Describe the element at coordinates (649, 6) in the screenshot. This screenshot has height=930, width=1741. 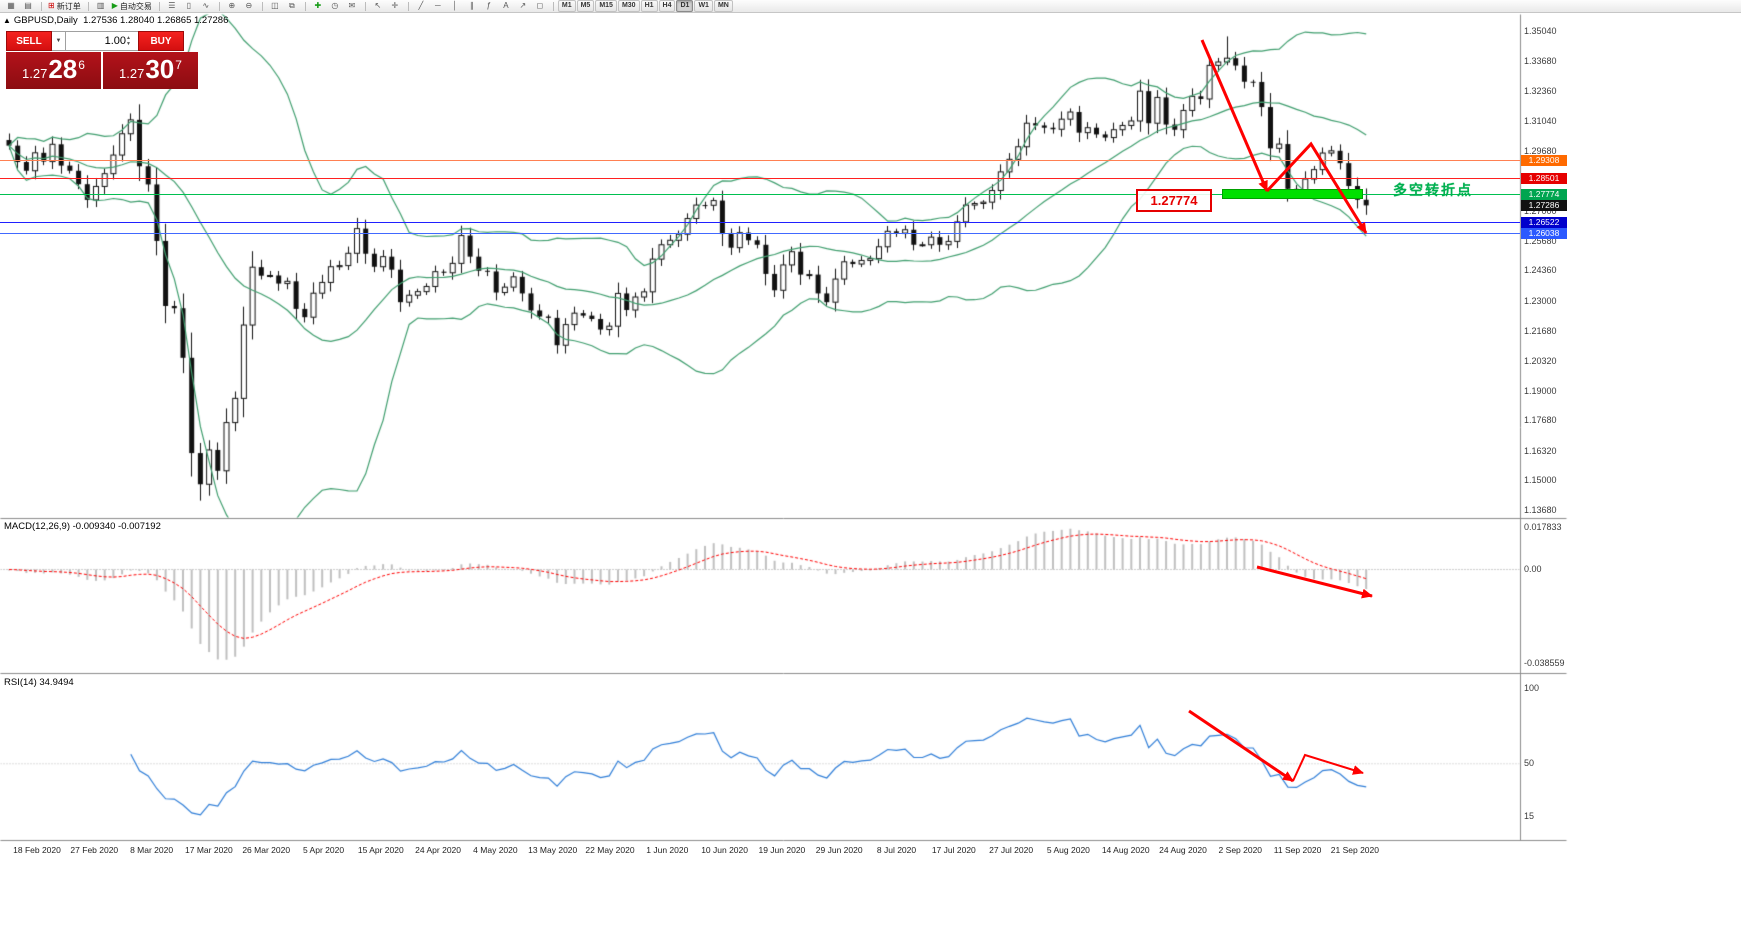
I see `timeframe-H1: H1` at that location.